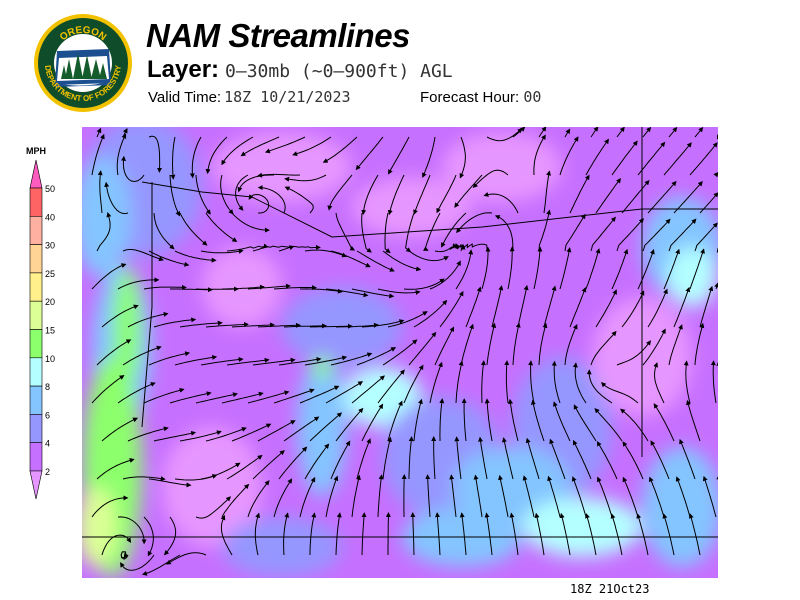  Describe the element at coordinates (50, 246) in the screenshot. I see `legend-tick-label: 30` at that location.